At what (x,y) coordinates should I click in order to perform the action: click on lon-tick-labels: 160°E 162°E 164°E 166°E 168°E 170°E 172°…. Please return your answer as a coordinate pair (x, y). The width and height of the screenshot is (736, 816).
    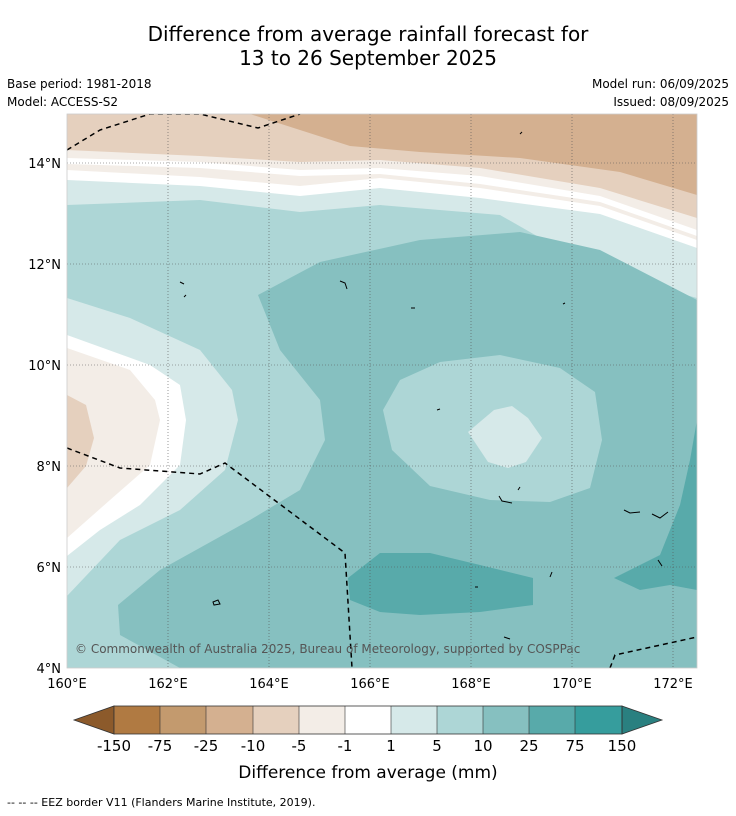
    Looking at the image, I should click on (370, 684).